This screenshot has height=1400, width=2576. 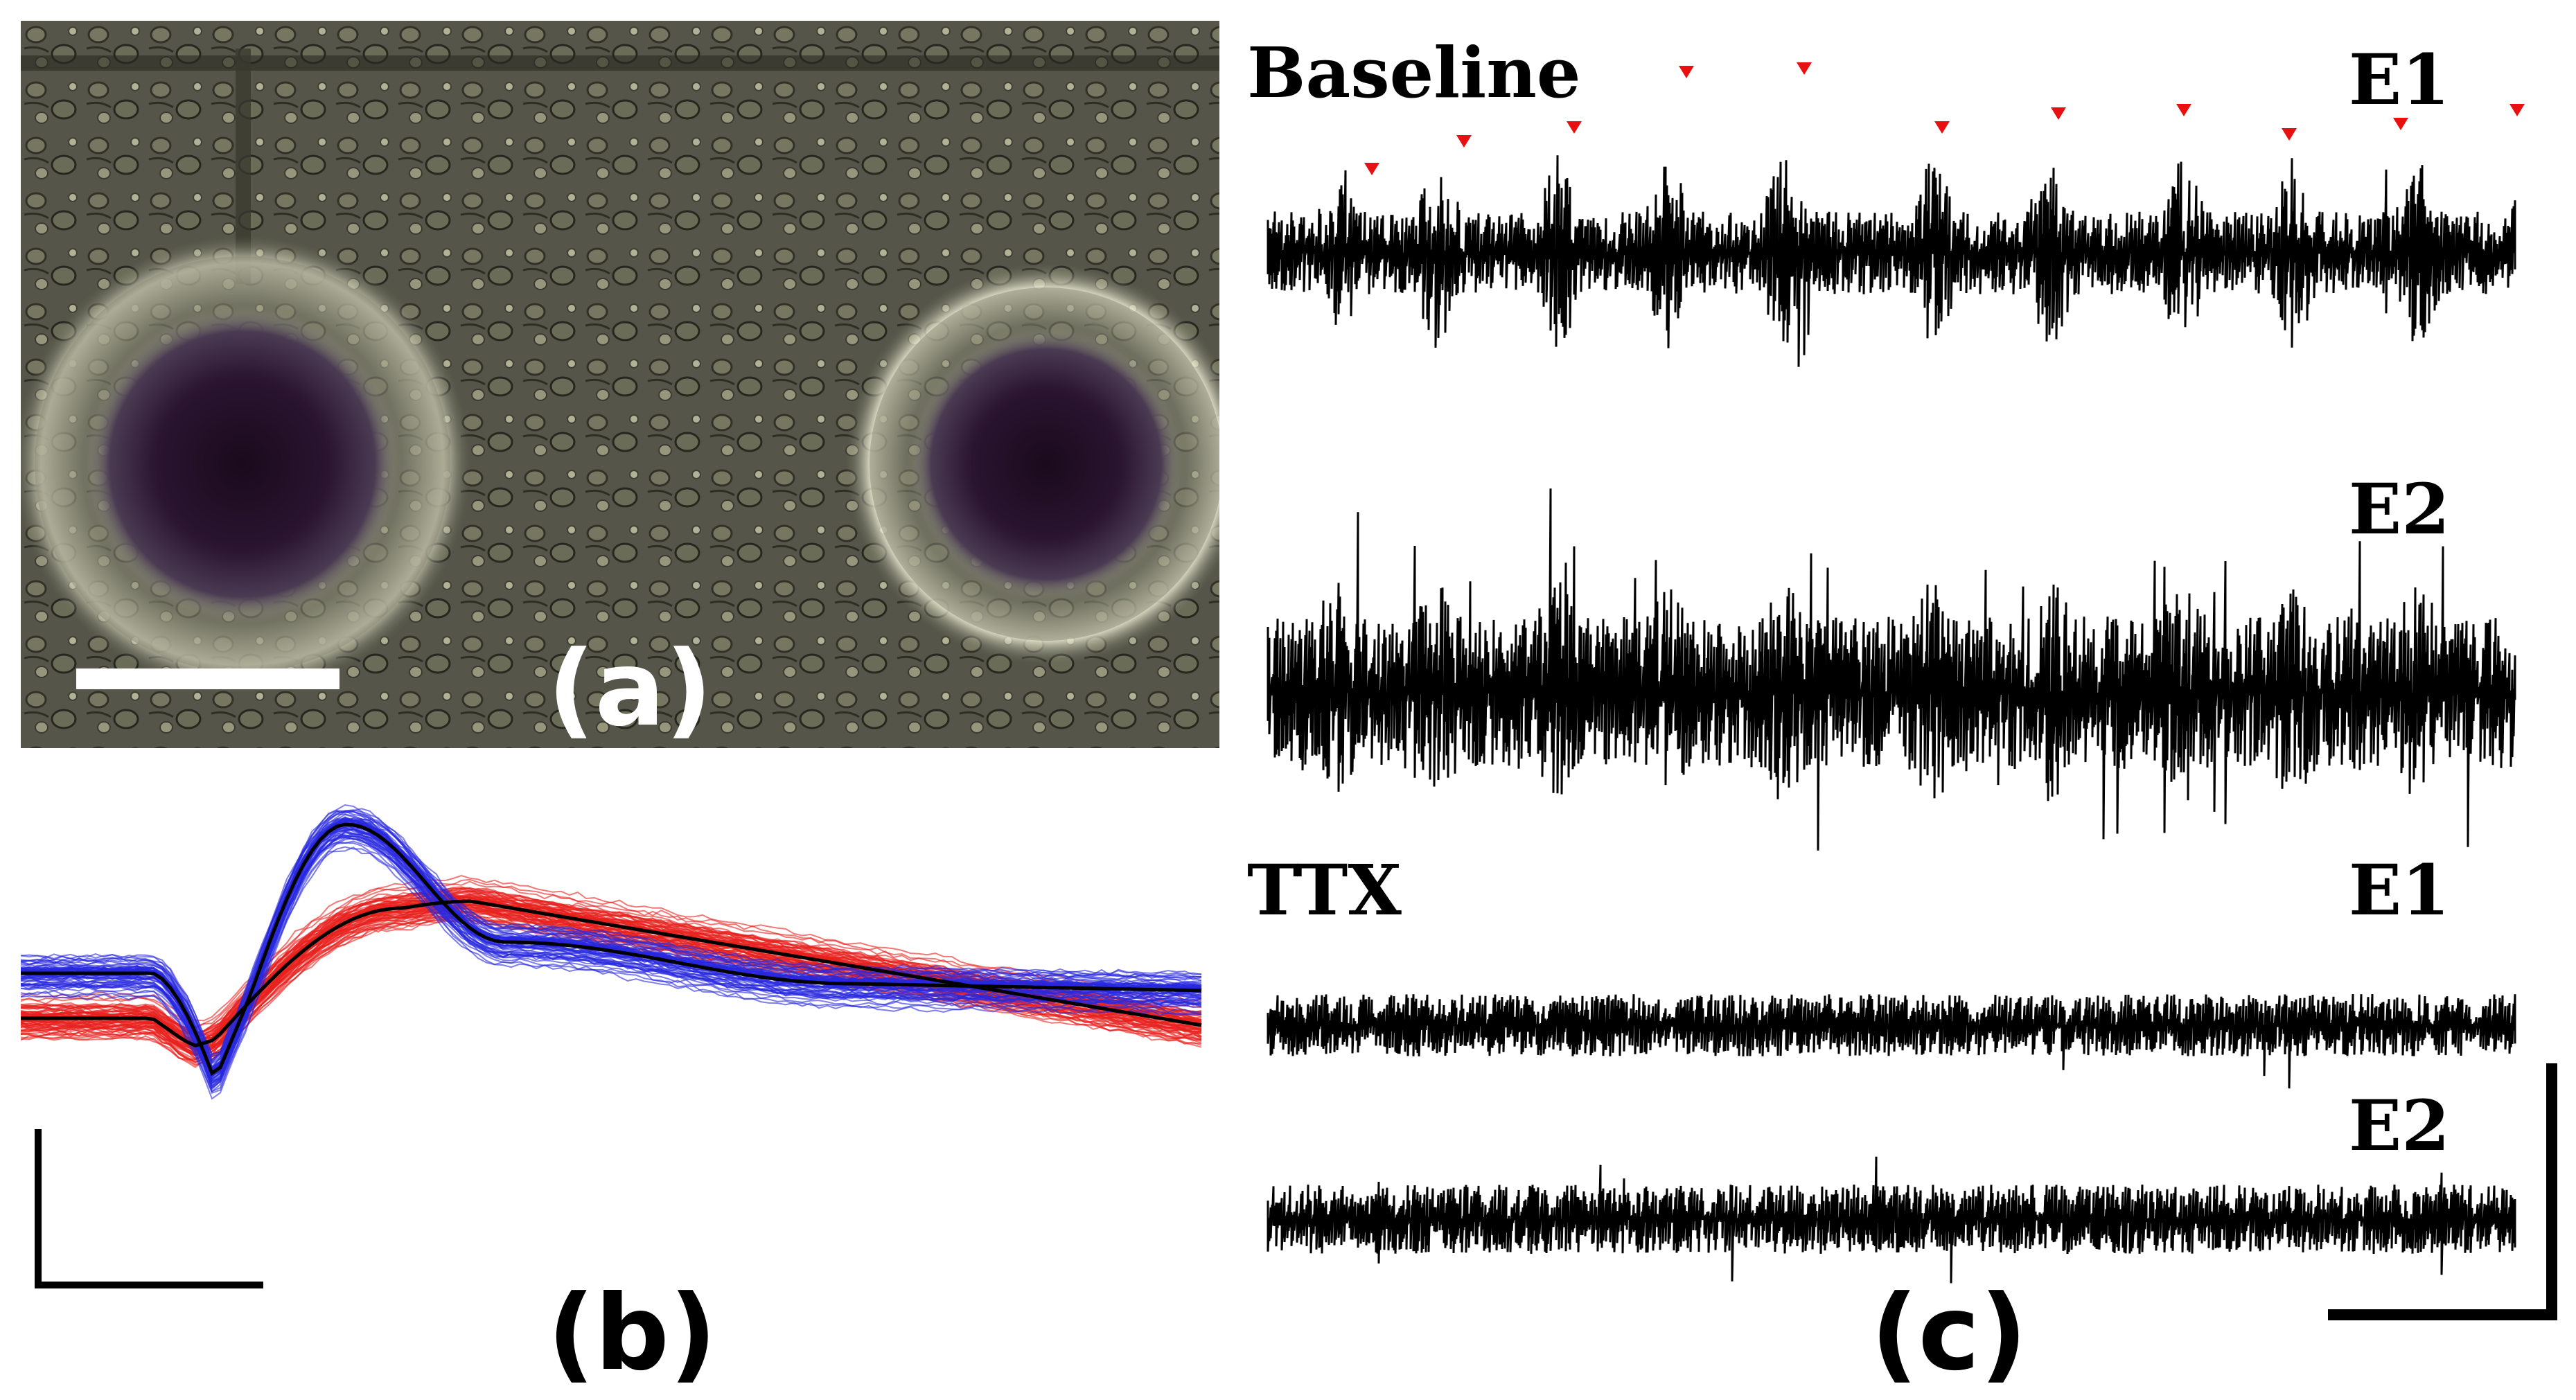 I want to click on trace-baseline-e2, so click(x=1892, y=669).